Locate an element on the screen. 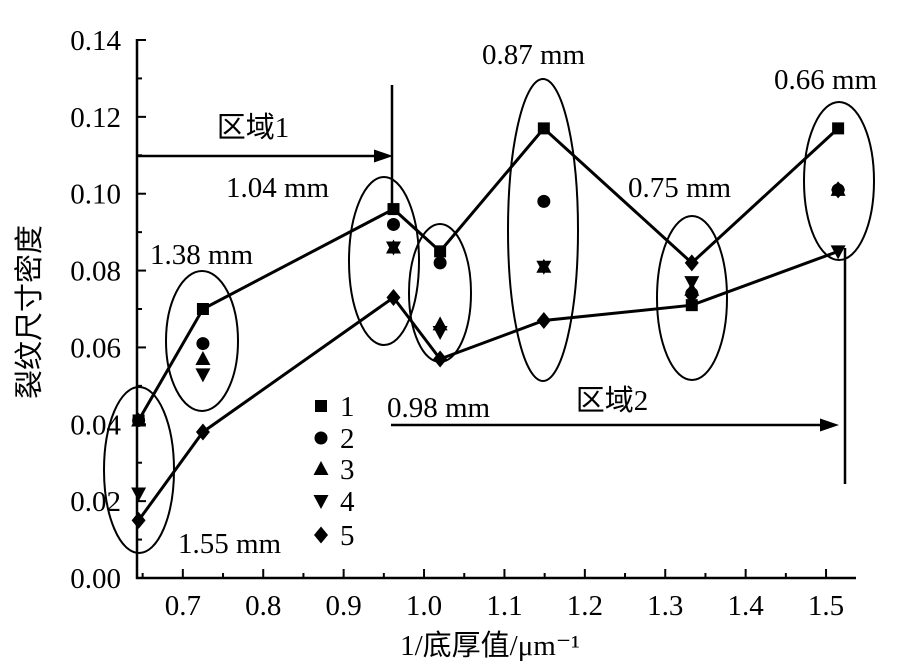 The width and height of the screenshot is (915, 667). y-tick-label: 0.06 is located at coordinates (95, 348).